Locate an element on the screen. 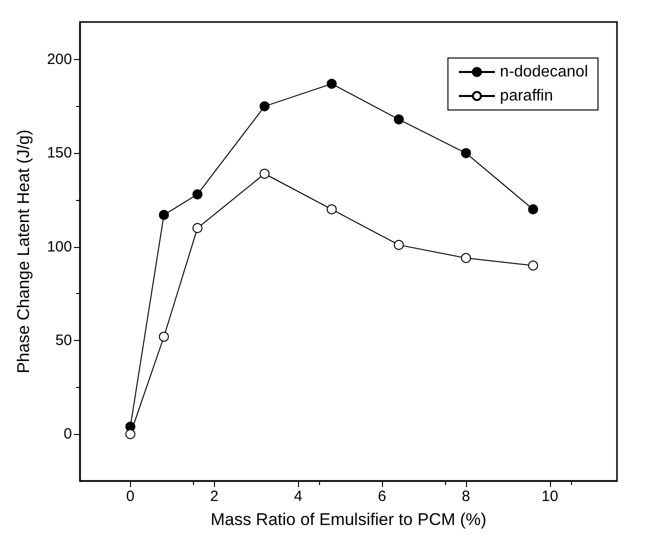 Image resolution: width=646 pixels, height=534 pixels. x-tick-label: 8 is located at coordinates (466, 496).